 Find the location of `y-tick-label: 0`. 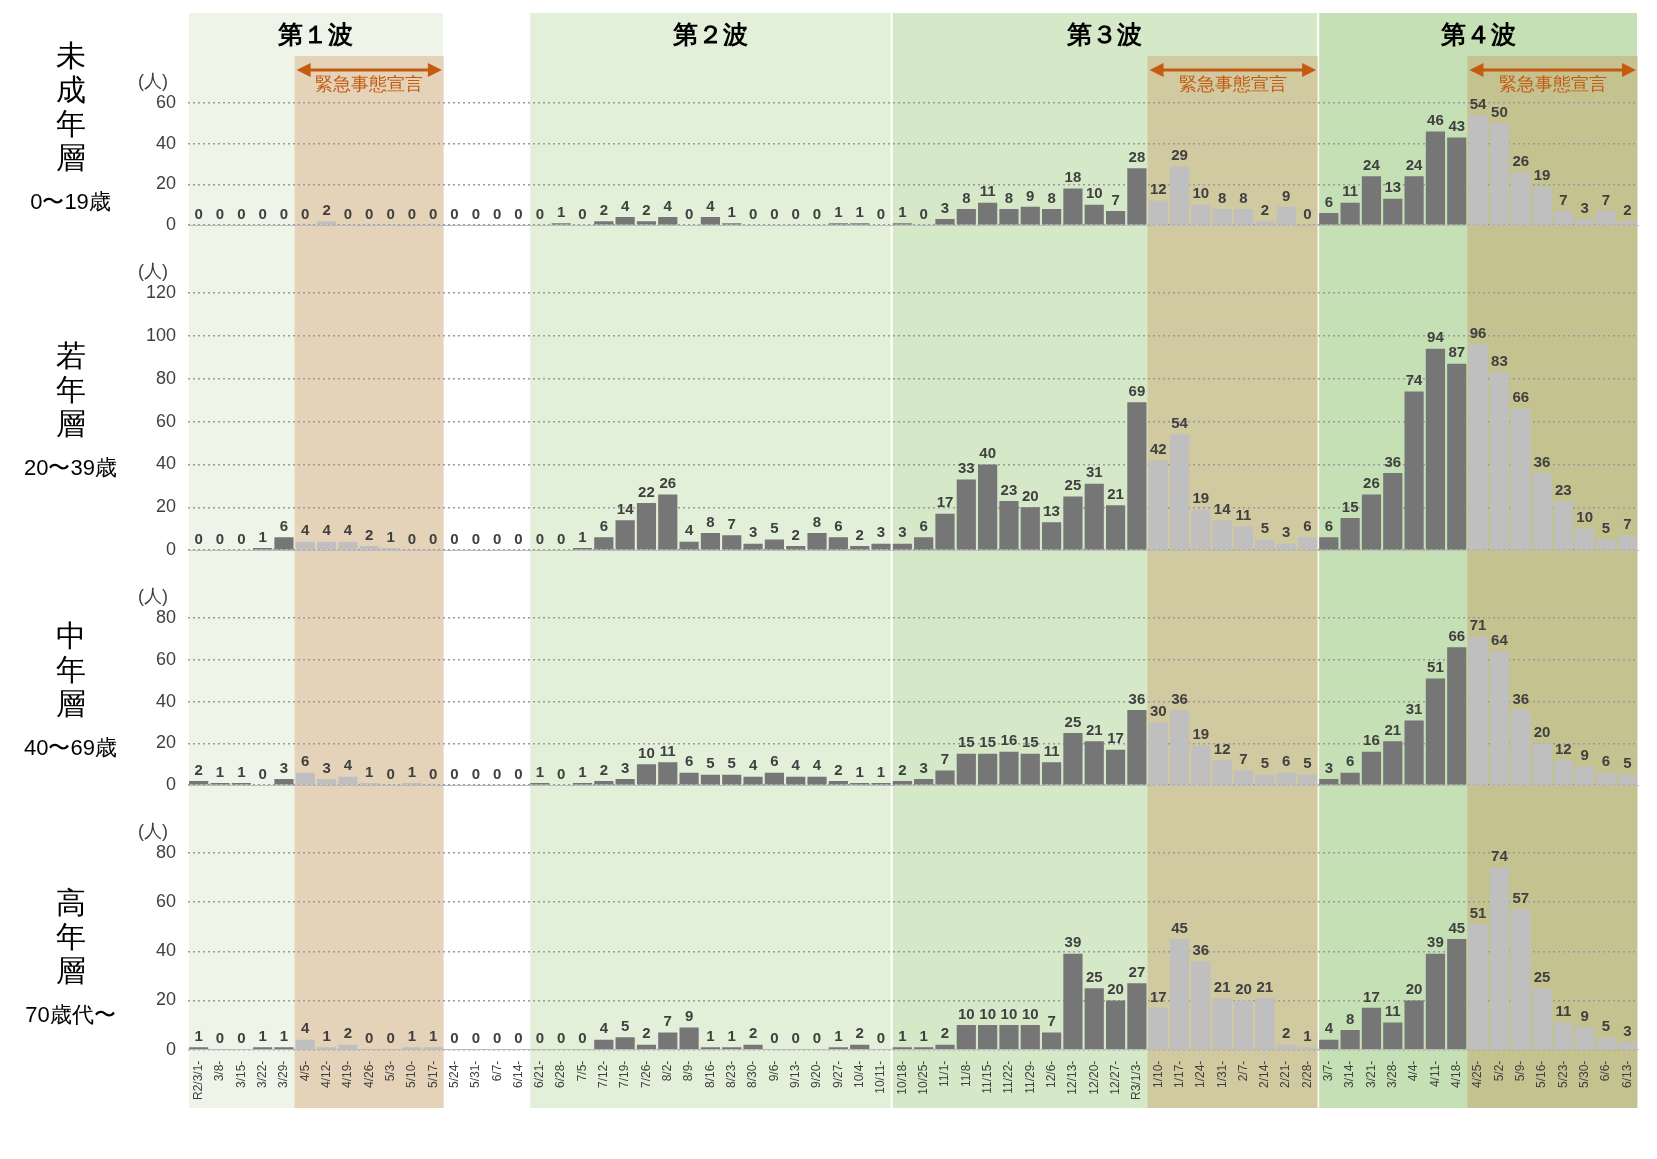

y-tick-label: 0 is located at coordinates (170, 784).